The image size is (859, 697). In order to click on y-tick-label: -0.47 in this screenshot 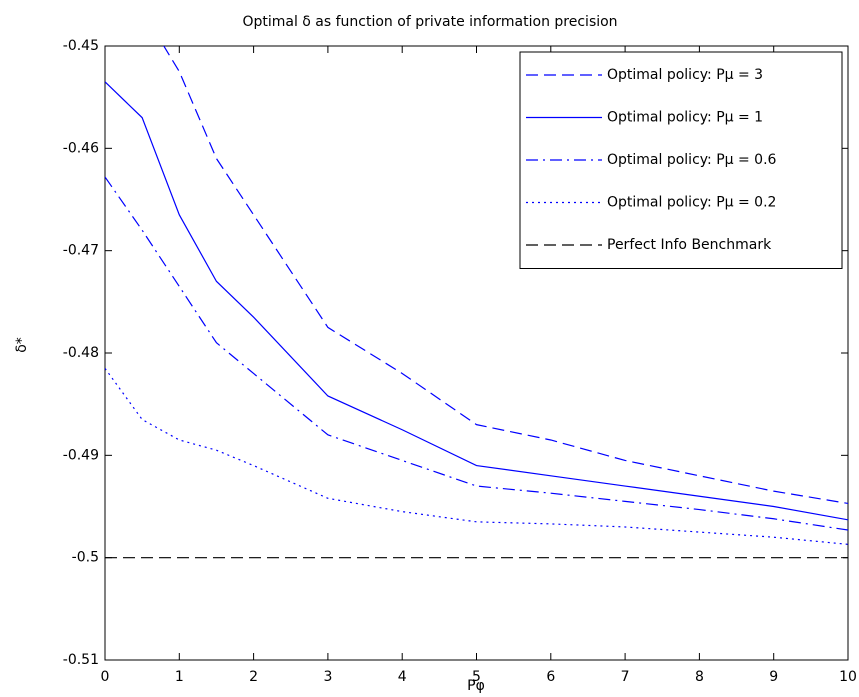, I will do `click(81, 251)`.